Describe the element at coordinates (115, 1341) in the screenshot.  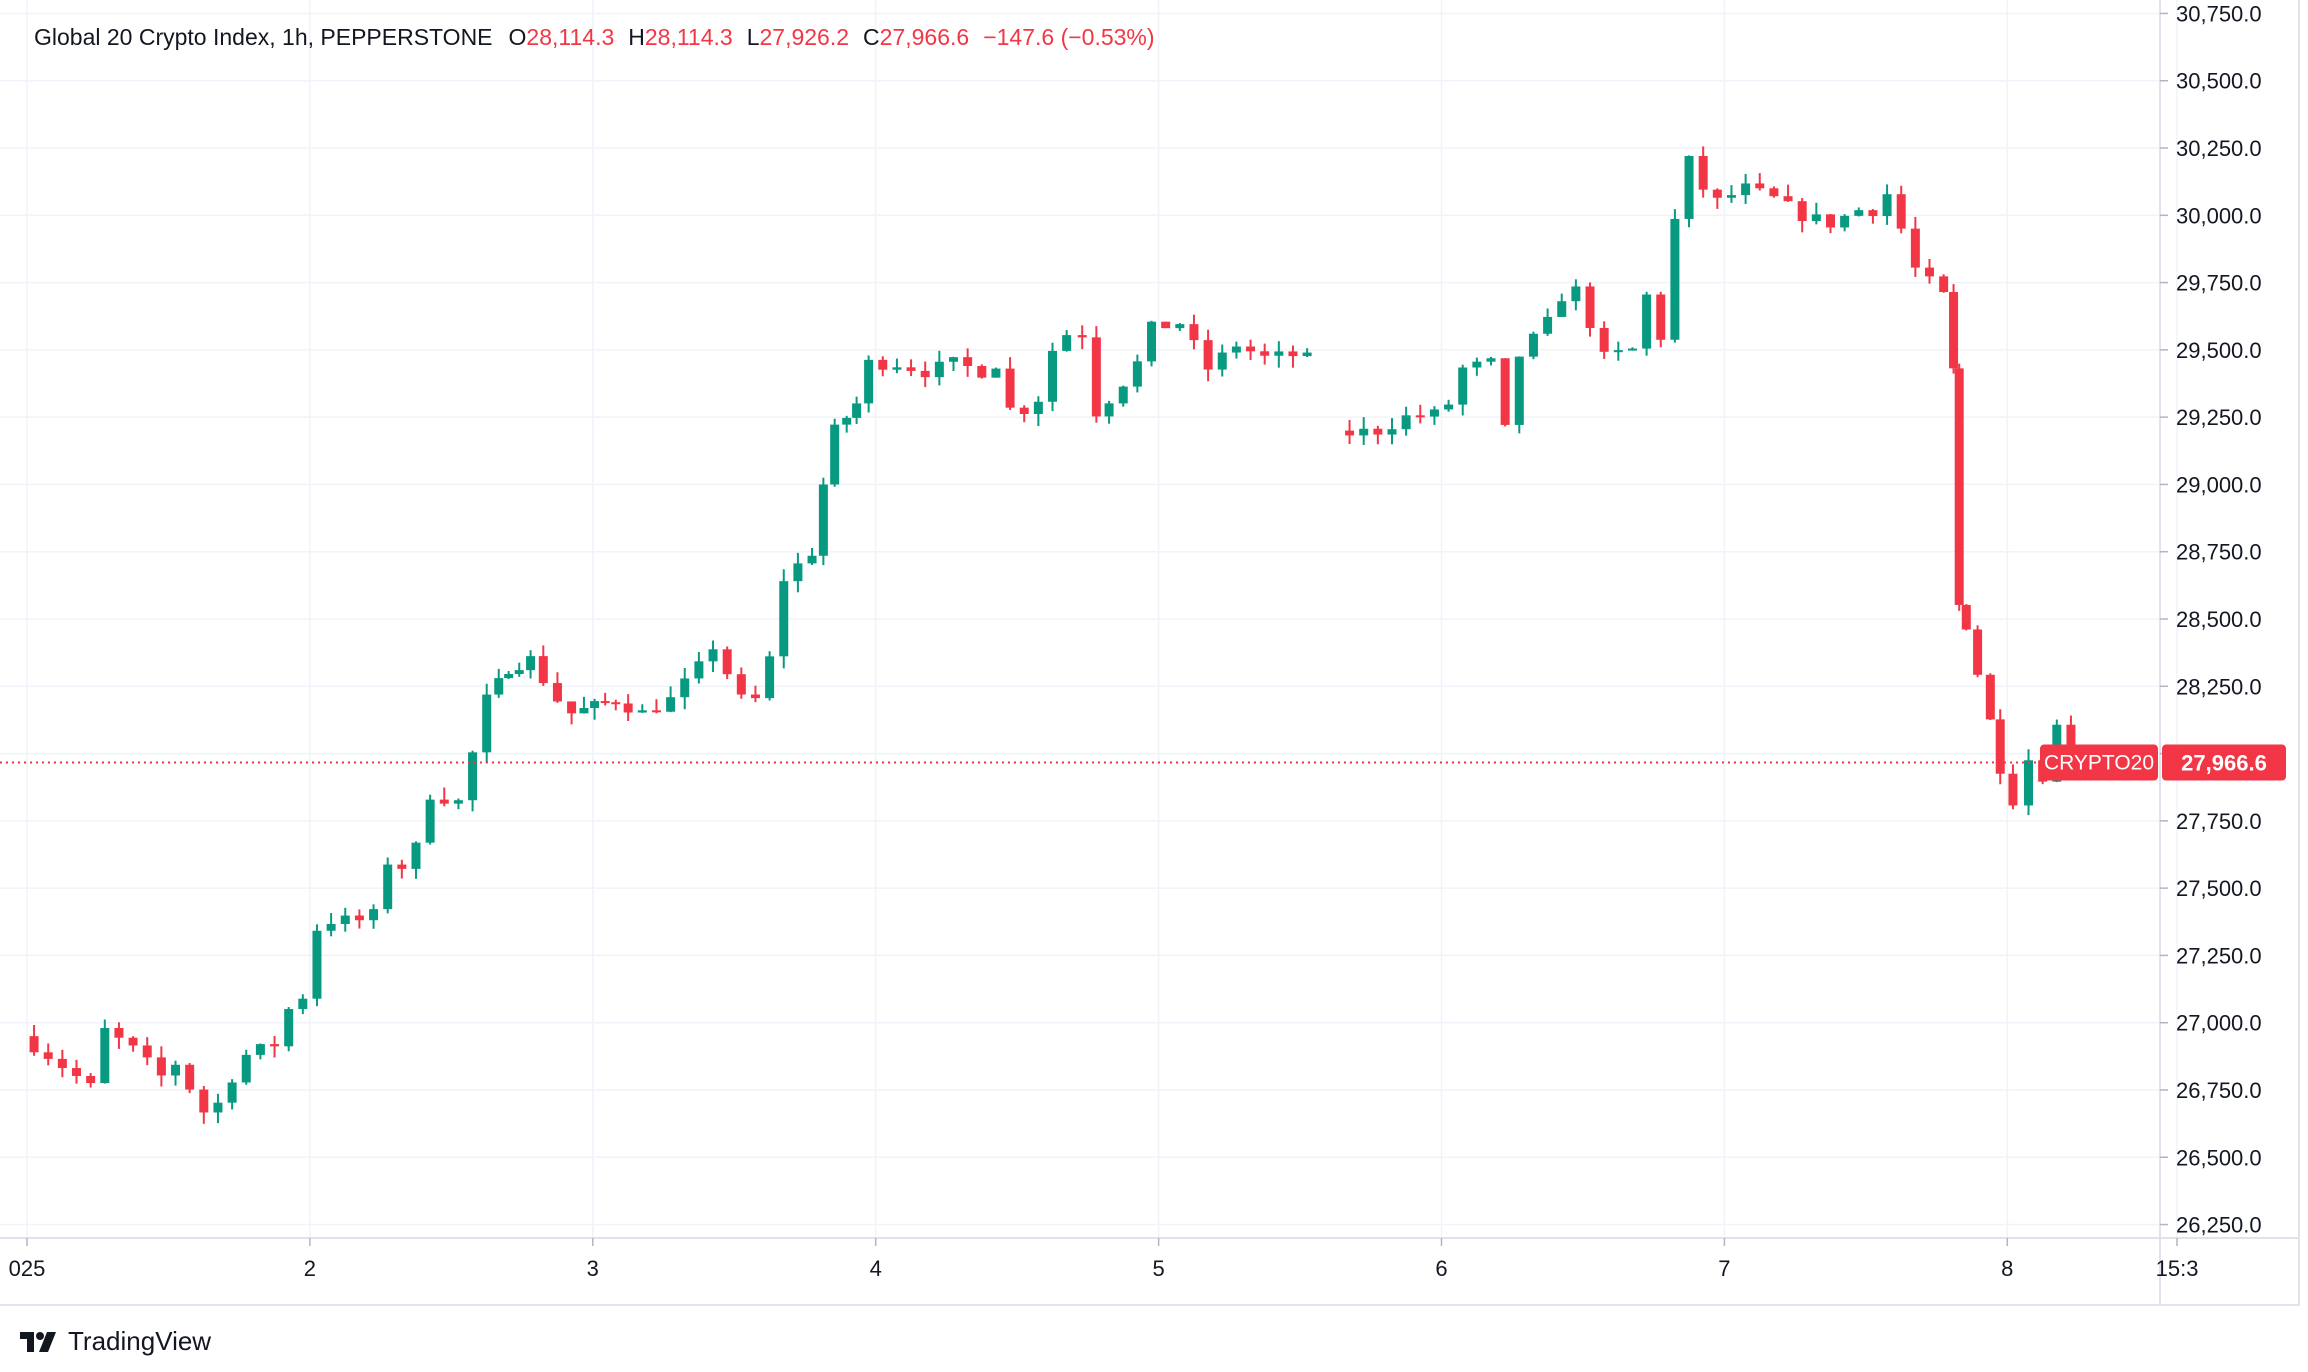
I see `tradingview-logo: TradingView` at that location.